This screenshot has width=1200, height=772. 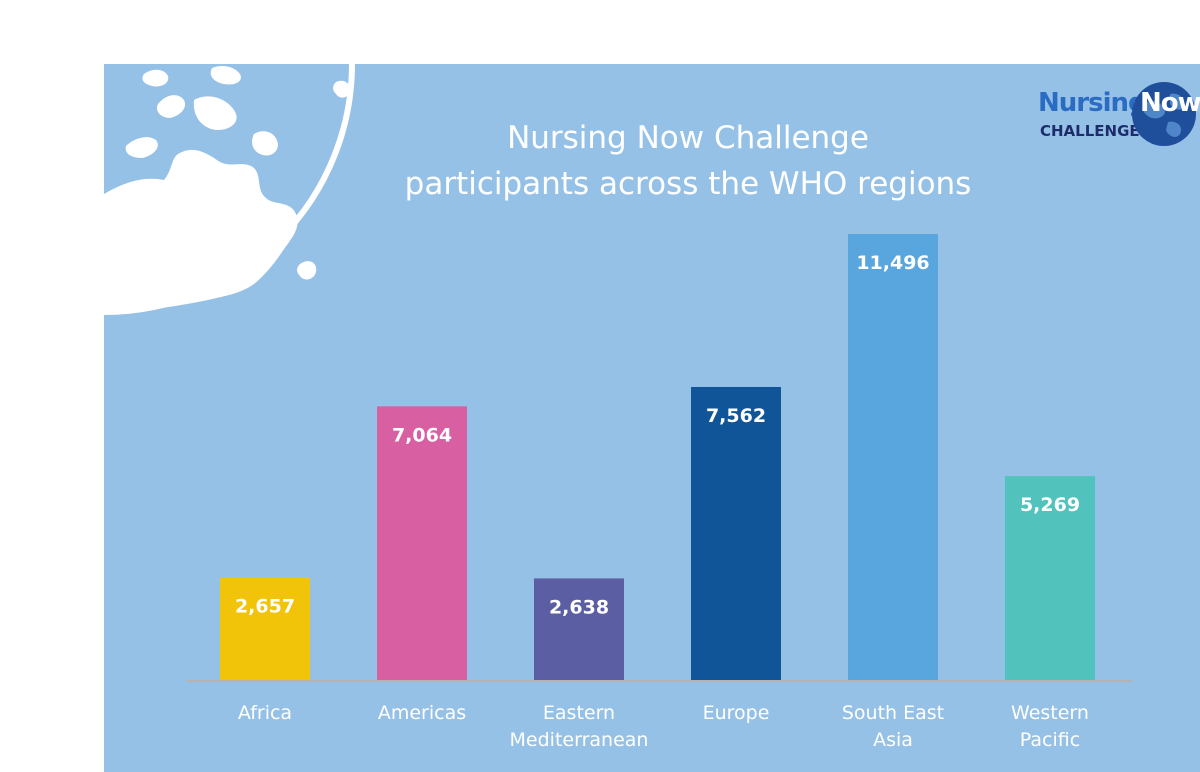 What do you see at coordinates (688, 138) in the screenshot?
I see `chart-title-line-1: Nursing Now Challenge` at bounding box center [688, 138].